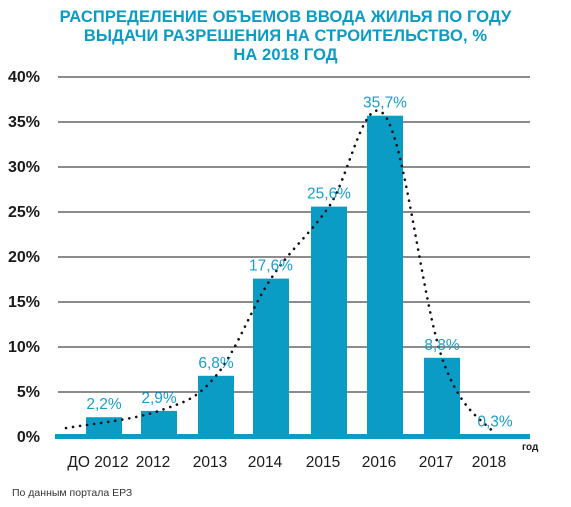  What do you see at coordinates (24, 347) in the screenshot?
I see `y-tick-label: 10%` at bounding box center [24, 347].